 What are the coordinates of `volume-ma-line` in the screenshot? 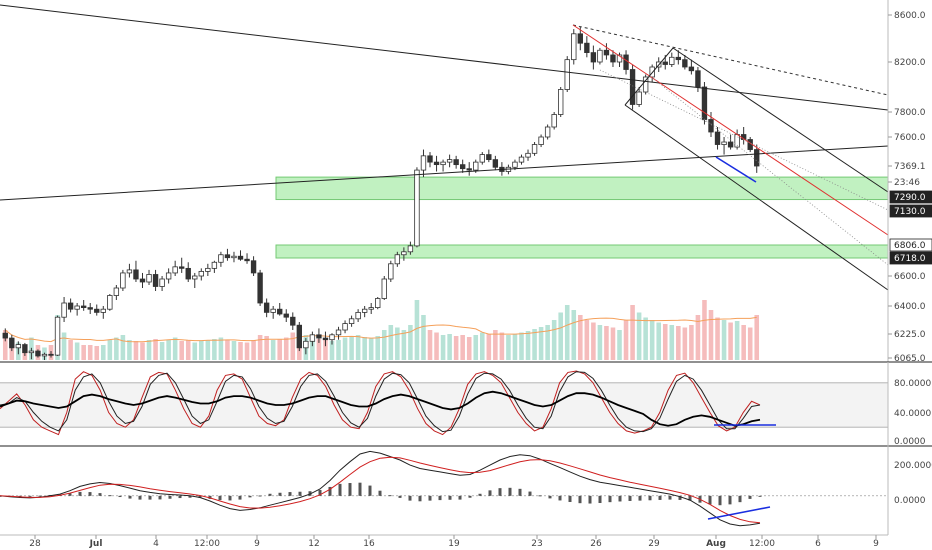 It's located at (380, 329).